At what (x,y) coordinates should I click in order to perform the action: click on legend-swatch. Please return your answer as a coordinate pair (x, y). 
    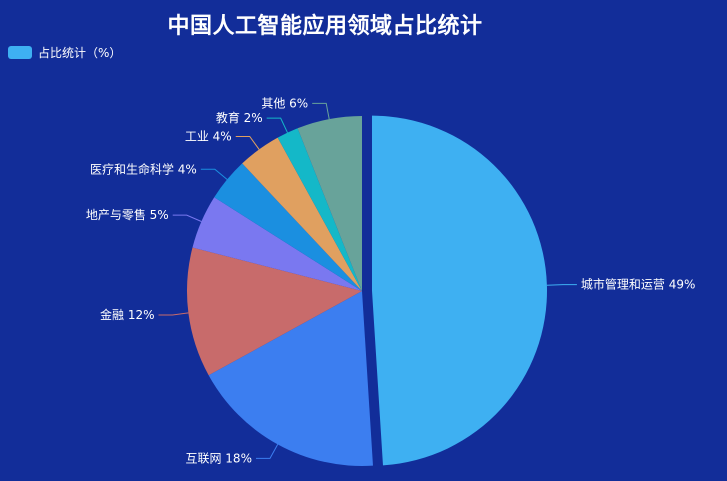
    Looking at the image, I should click on (20, 52).